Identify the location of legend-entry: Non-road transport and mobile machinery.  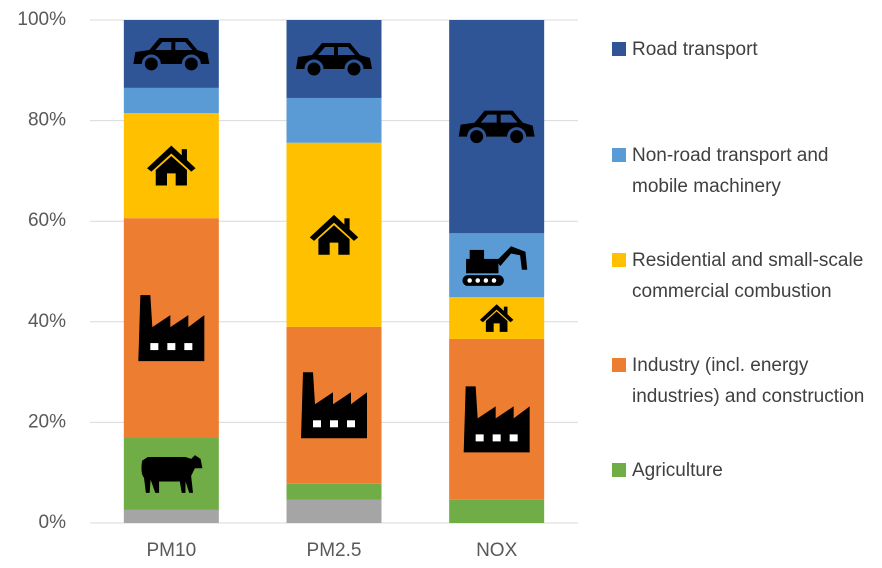
(741, 171).